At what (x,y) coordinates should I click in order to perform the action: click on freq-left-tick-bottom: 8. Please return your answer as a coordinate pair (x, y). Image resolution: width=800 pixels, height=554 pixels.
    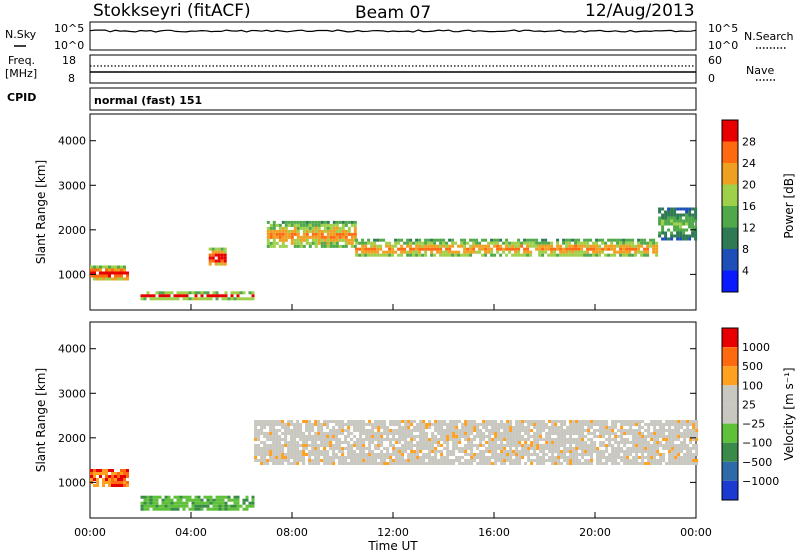
    Looking at the image, I should click on (71, 78).